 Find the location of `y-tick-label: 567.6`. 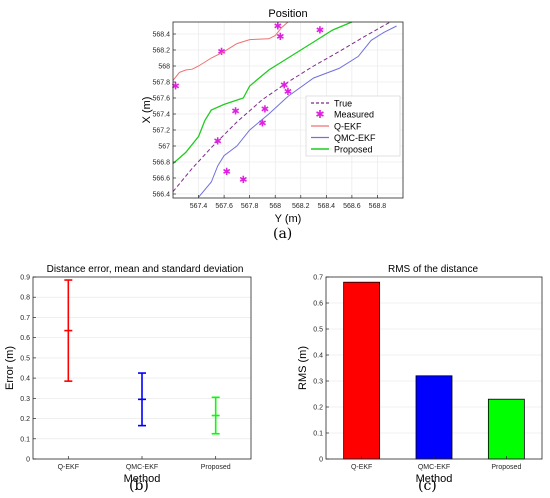

y-tick-label: 567.6 is located at coordinates (161, 99).